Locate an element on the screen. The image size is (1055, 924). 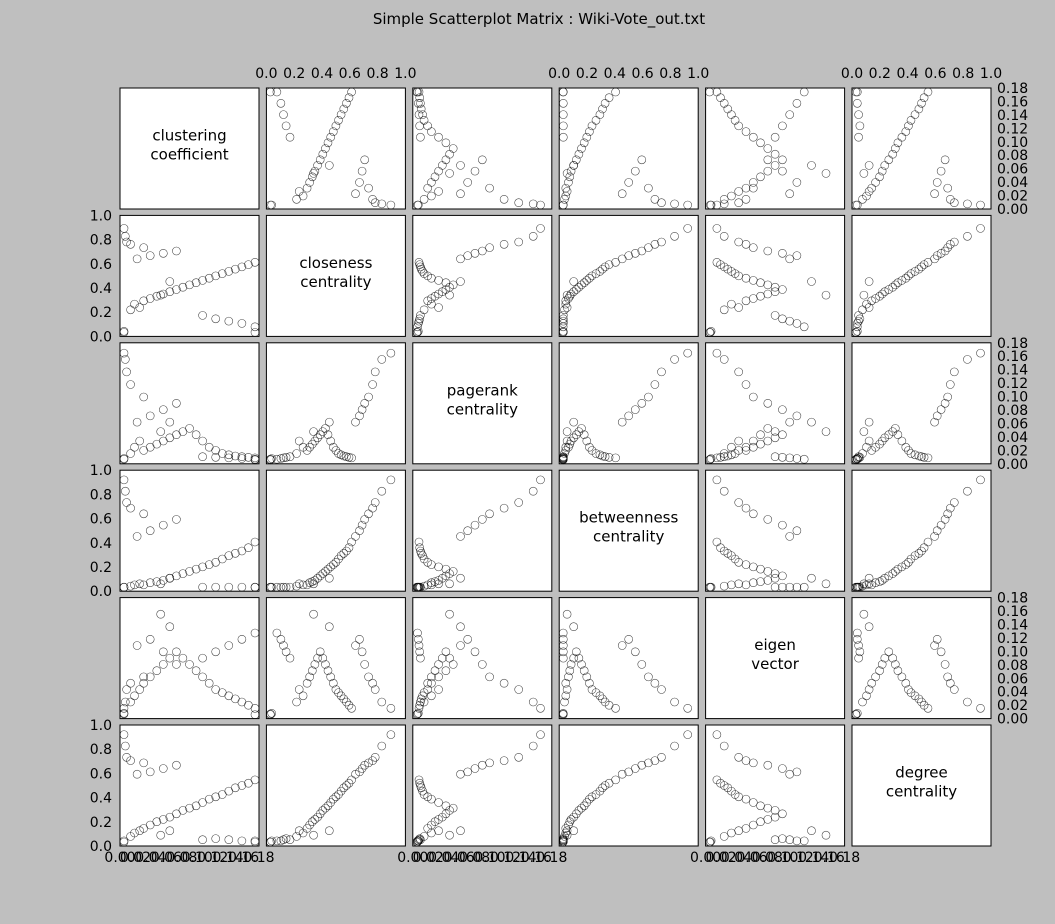
diagonal-label: centrality is located at coordinates (628, 537).